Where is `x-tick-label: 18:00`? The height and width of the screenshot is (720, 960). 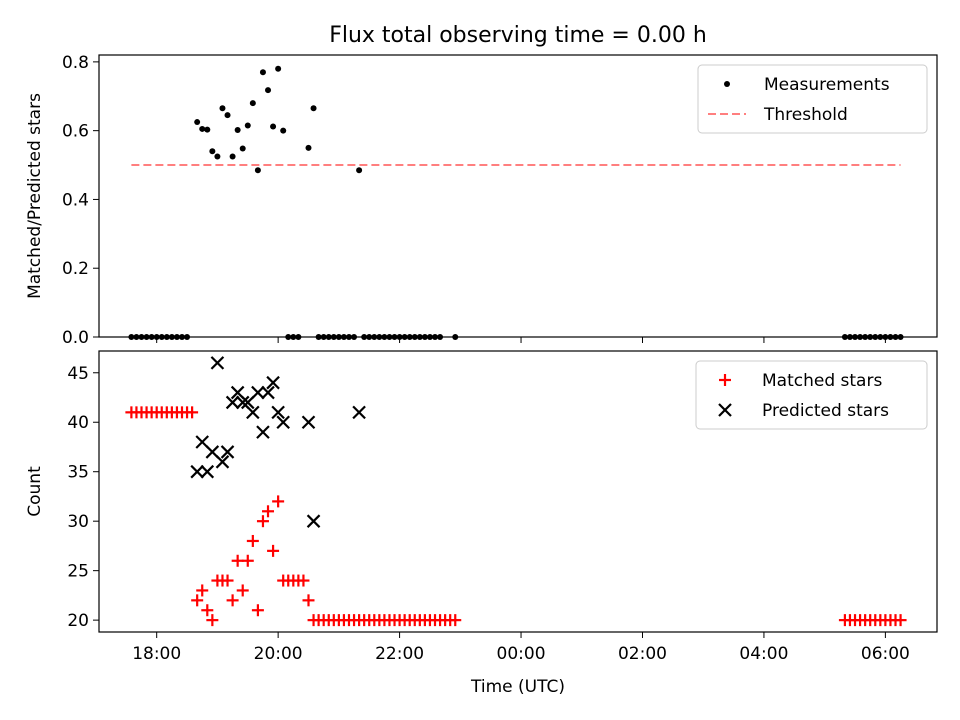
x-tick-label: 18:00 is located at coordinates (156, 654).